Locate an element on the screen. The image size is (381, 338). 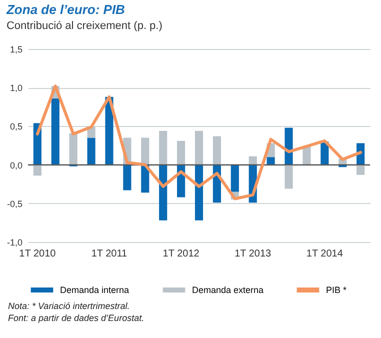
y-tick-label: 0,0 is located at coordinates (16, 165).